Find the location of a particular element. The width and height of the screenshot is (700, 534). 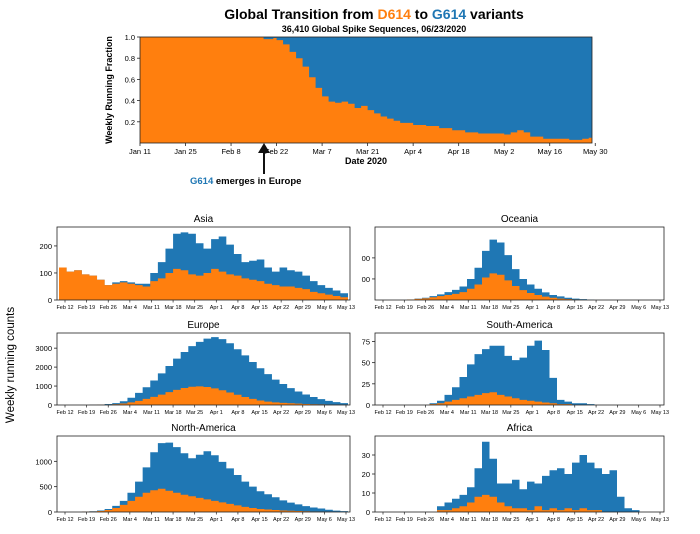

africa-ytick-label: 10 is located at coordinates (366, 493).